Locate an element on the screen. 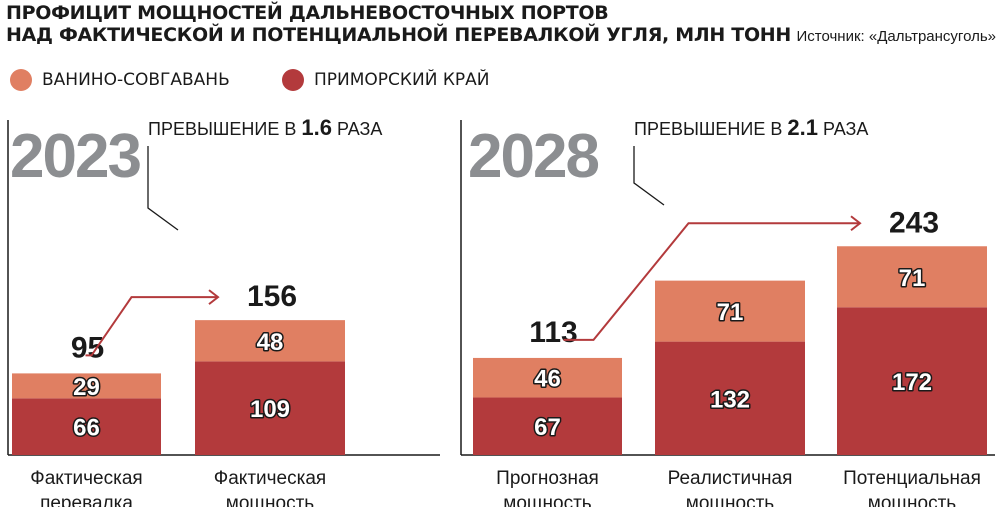  category-label: Фактическая перевалка is located at coordinates (86, 487).